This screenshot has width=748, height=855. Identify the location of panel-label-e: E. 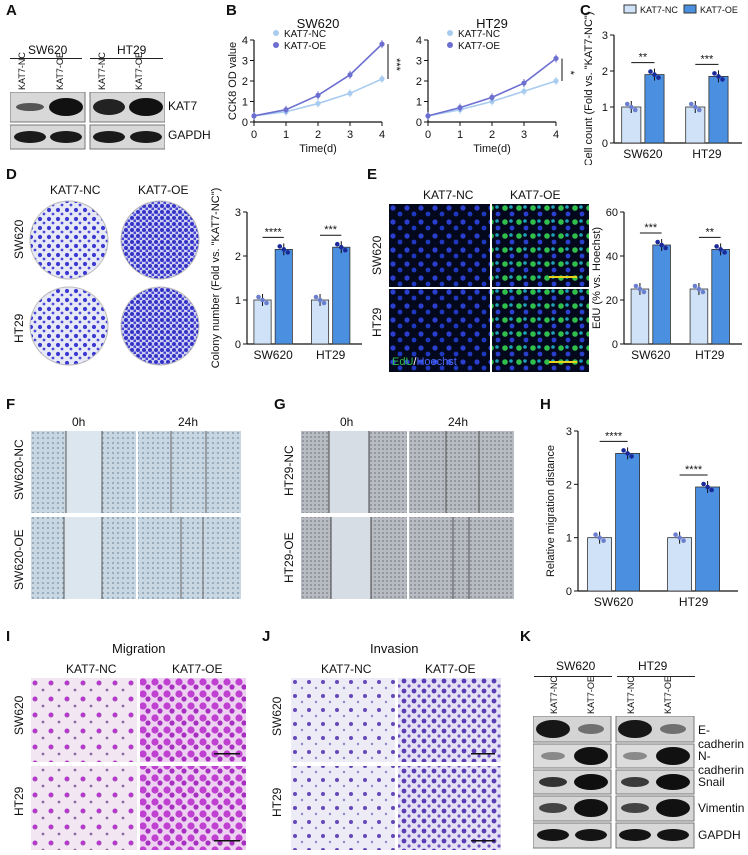
(372, 174).